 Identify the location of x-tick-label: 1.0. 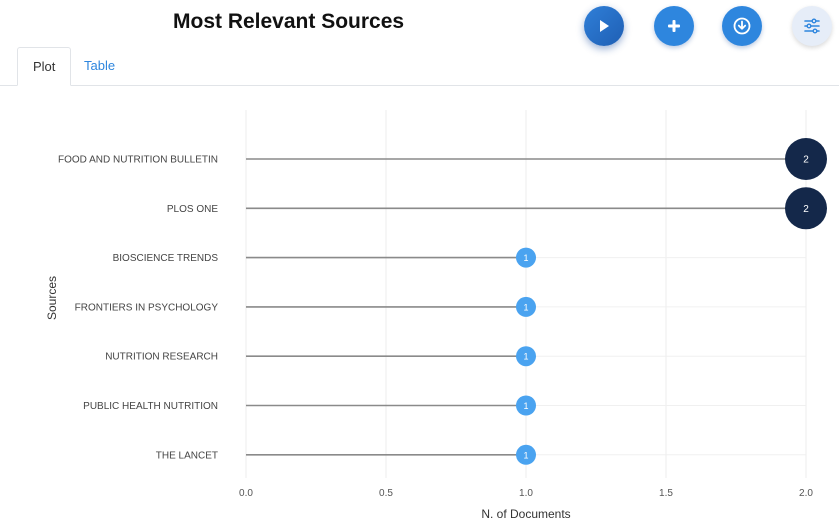
(526, 493).